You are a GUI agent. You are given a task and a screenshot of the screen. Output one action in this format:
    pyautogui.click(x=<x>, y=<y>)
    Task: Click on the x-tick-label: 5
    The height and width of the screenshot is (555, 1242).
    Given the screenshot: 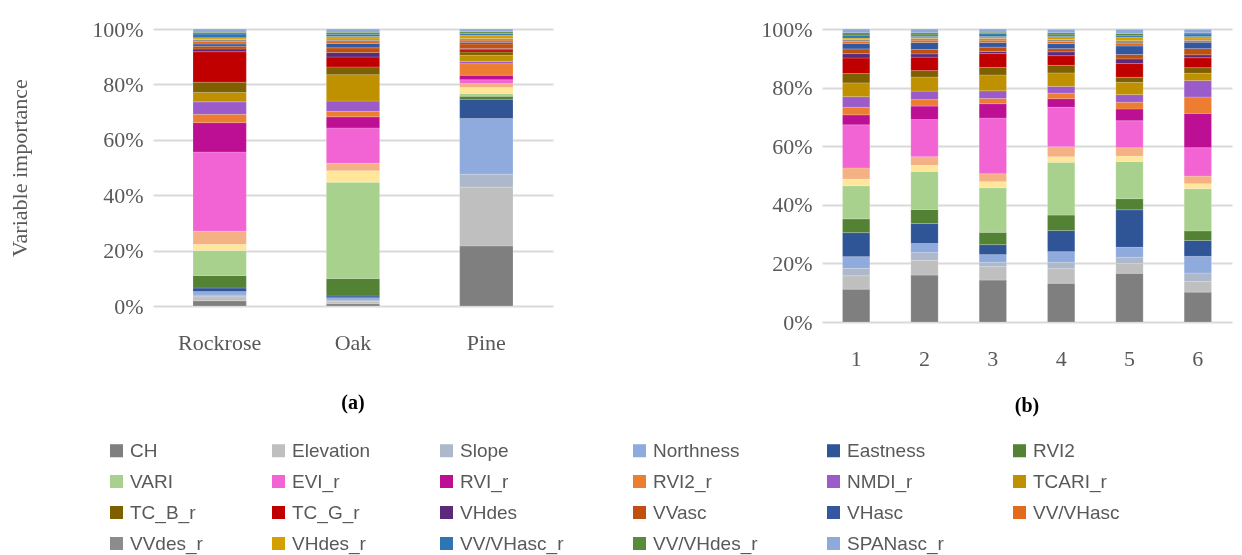 What is the action you would take?
    pyautogui.click(x=1129, y=358)
    